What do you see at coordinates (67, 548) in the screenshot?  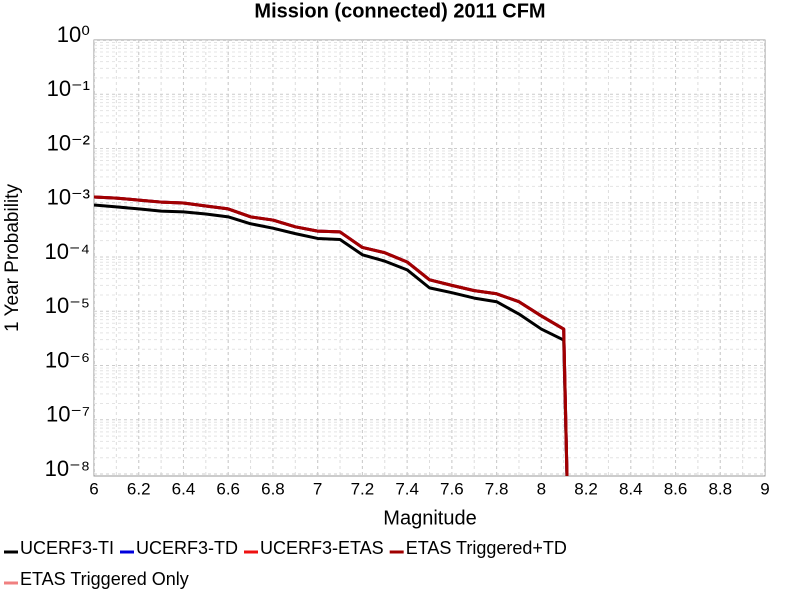 I see `legend-label: UCERF3-TI` at bounding box center [67, 548].